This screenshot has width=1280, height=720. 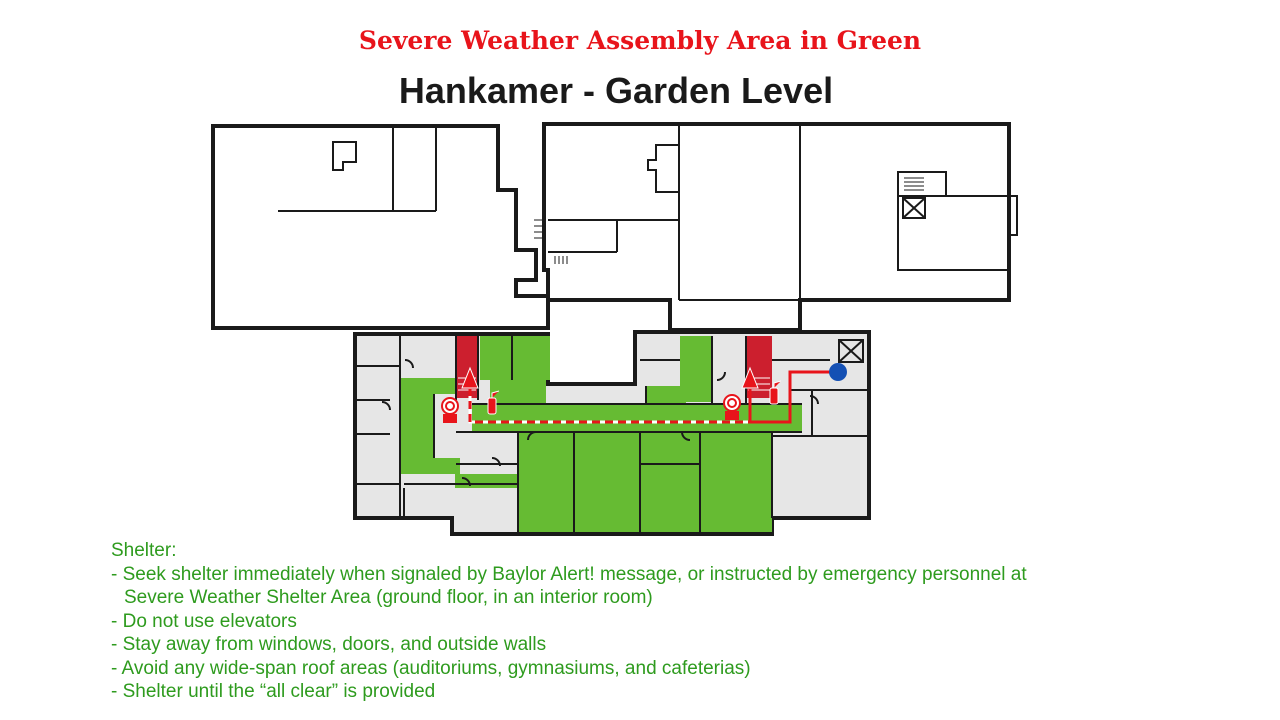 I want to click on lower-interior-walls, so click(x=612, y=434).